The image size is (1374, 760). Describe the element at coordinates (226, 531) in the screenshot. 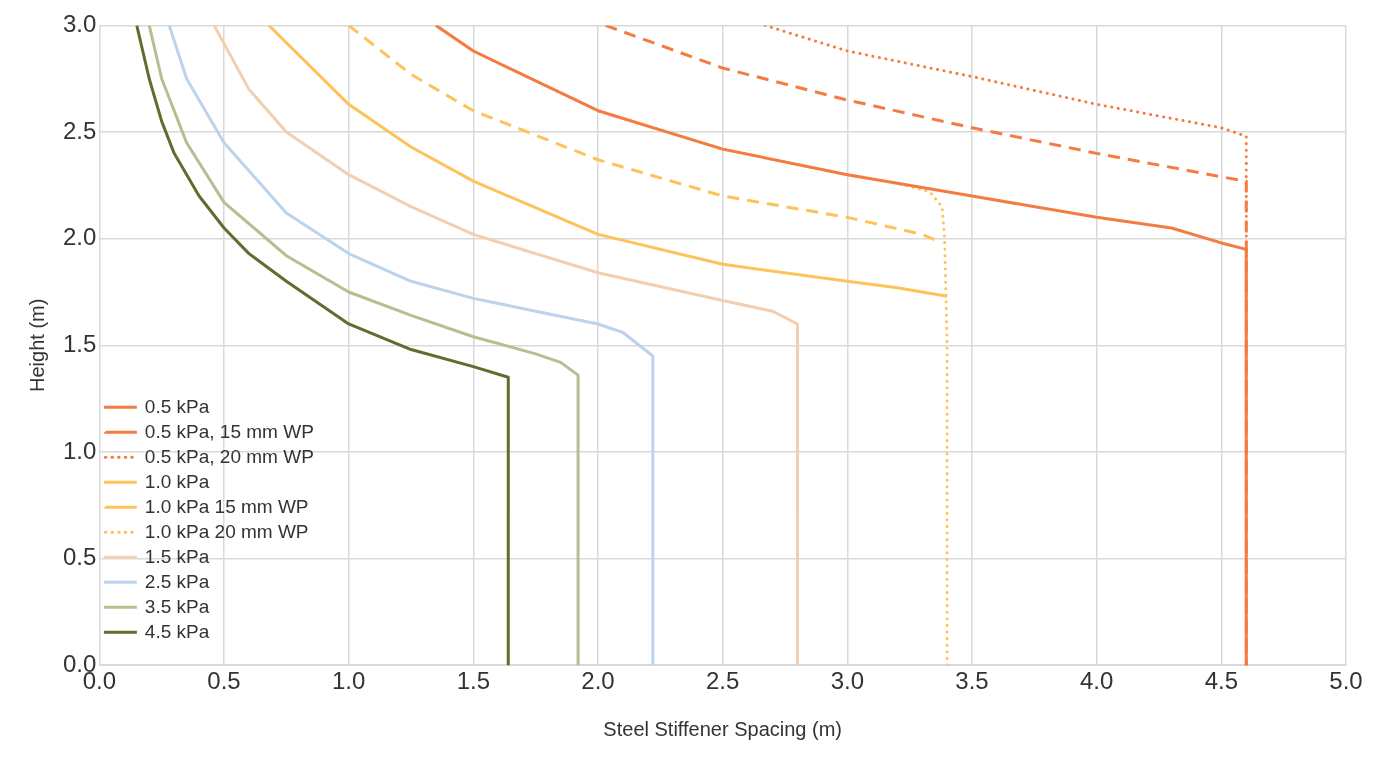

I see `legend-label: 1.0 kPa 20 mm WP` at that location.